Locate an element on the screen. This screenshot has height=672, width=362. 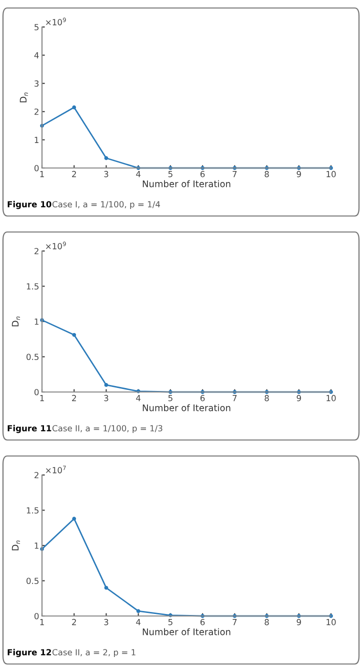
text: Case II, a = 2, p = 1 is located at coordinates (94, 653).